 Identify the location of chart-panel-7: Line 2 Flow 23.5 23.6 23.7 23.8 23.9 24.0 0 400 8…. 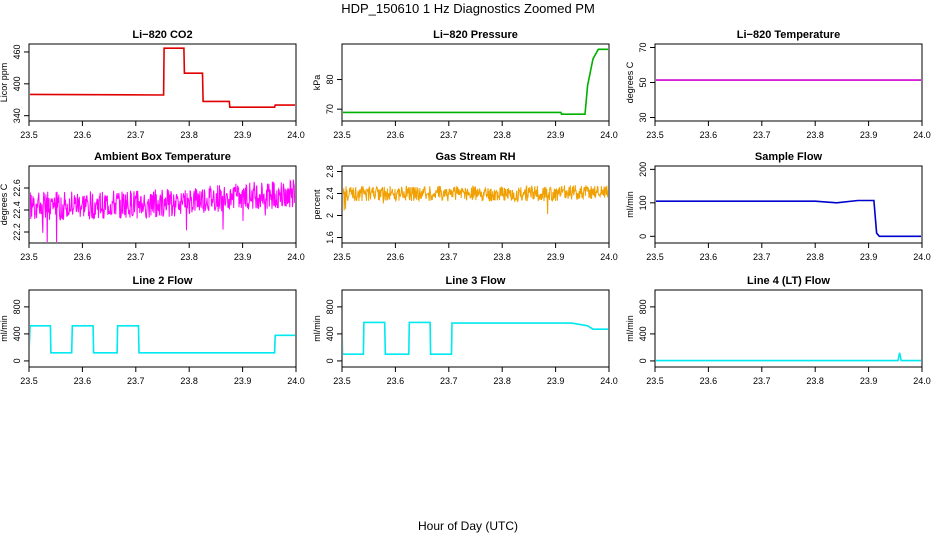
(152, 330).